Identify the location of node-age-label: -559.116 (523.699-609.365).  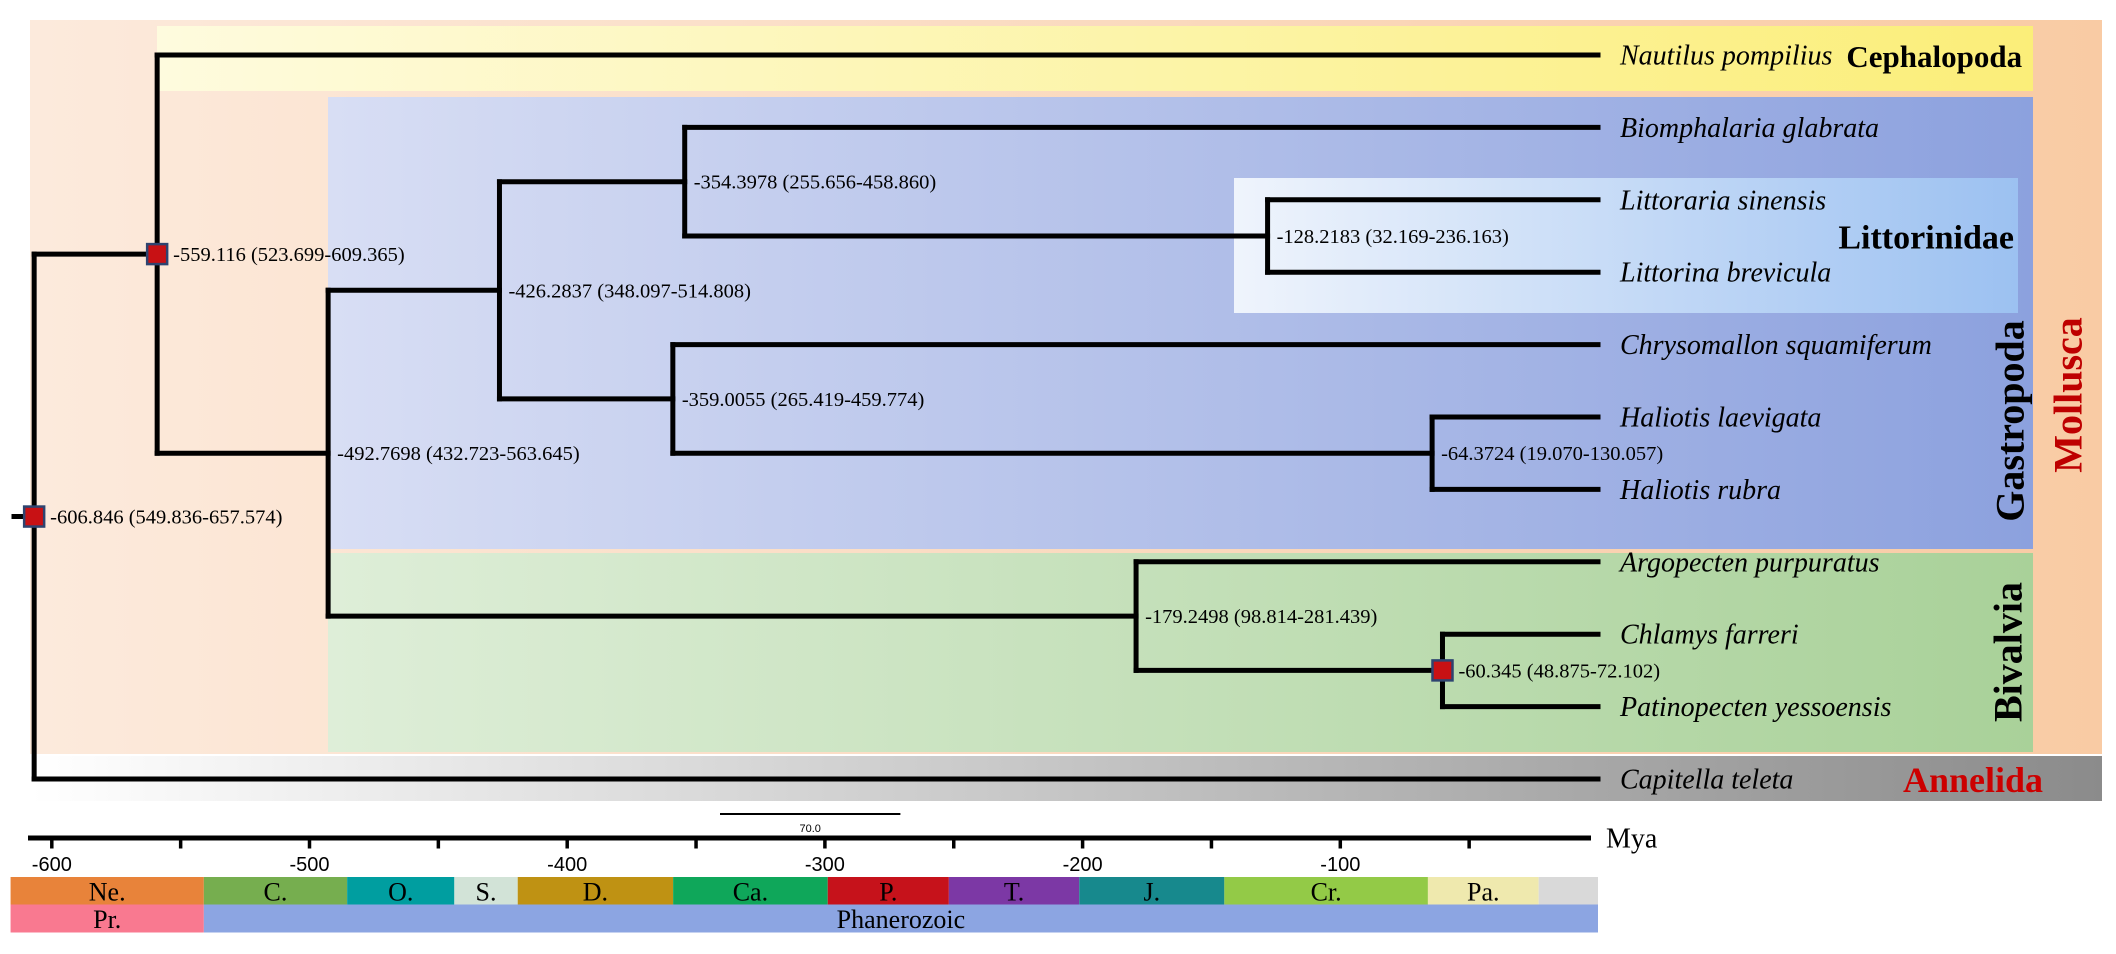
(289, 255).